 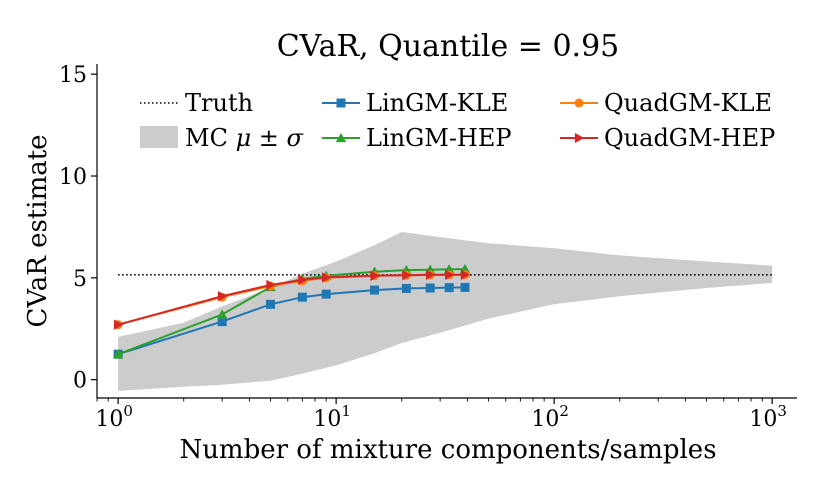 I want to click on legend-label: LinGM-HEP, so click(x=439, y=138).